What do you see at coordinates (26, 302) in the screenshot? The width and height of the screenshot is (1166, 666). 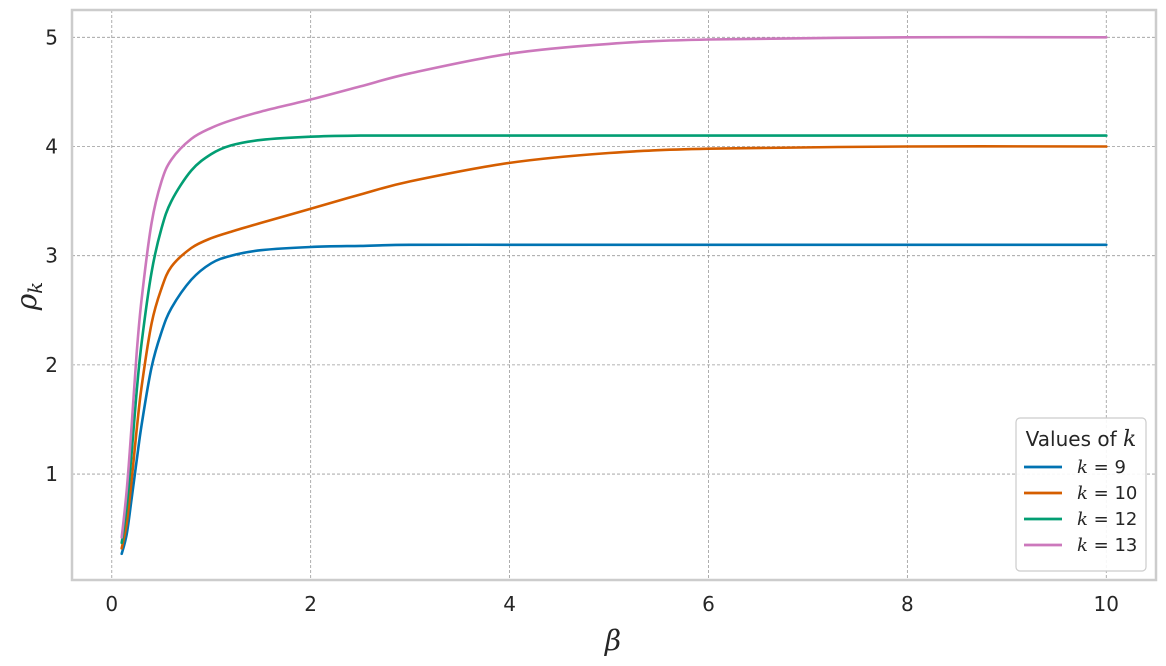 I see `y-axis-label-symbol: ρ` at bounding box center [26, 302].